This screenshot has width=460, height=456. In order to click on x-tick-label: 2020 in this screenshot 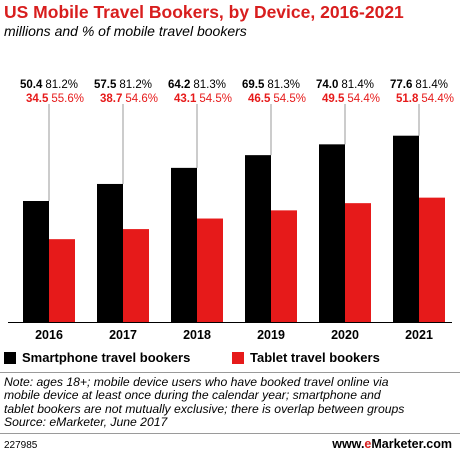, I will do `click(345, 335)`.